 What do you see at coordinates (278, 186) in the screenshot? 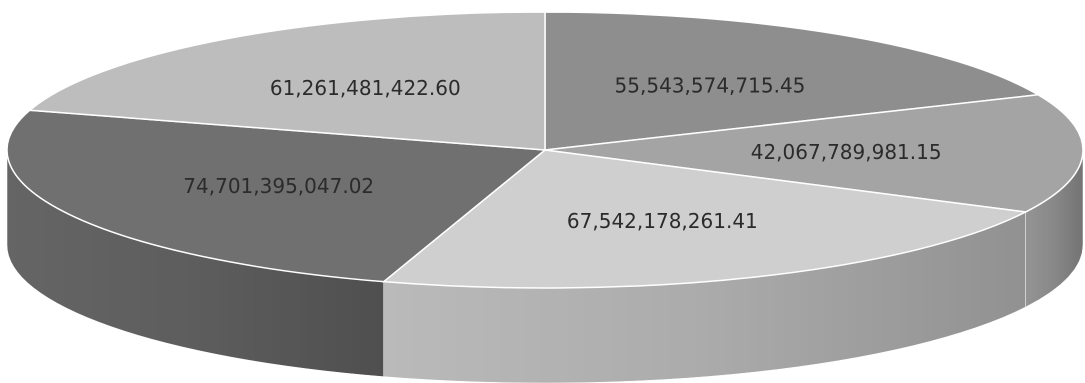
I see `pie-data-label: 74,701,395,047.02` at bounding box center [278, 186].